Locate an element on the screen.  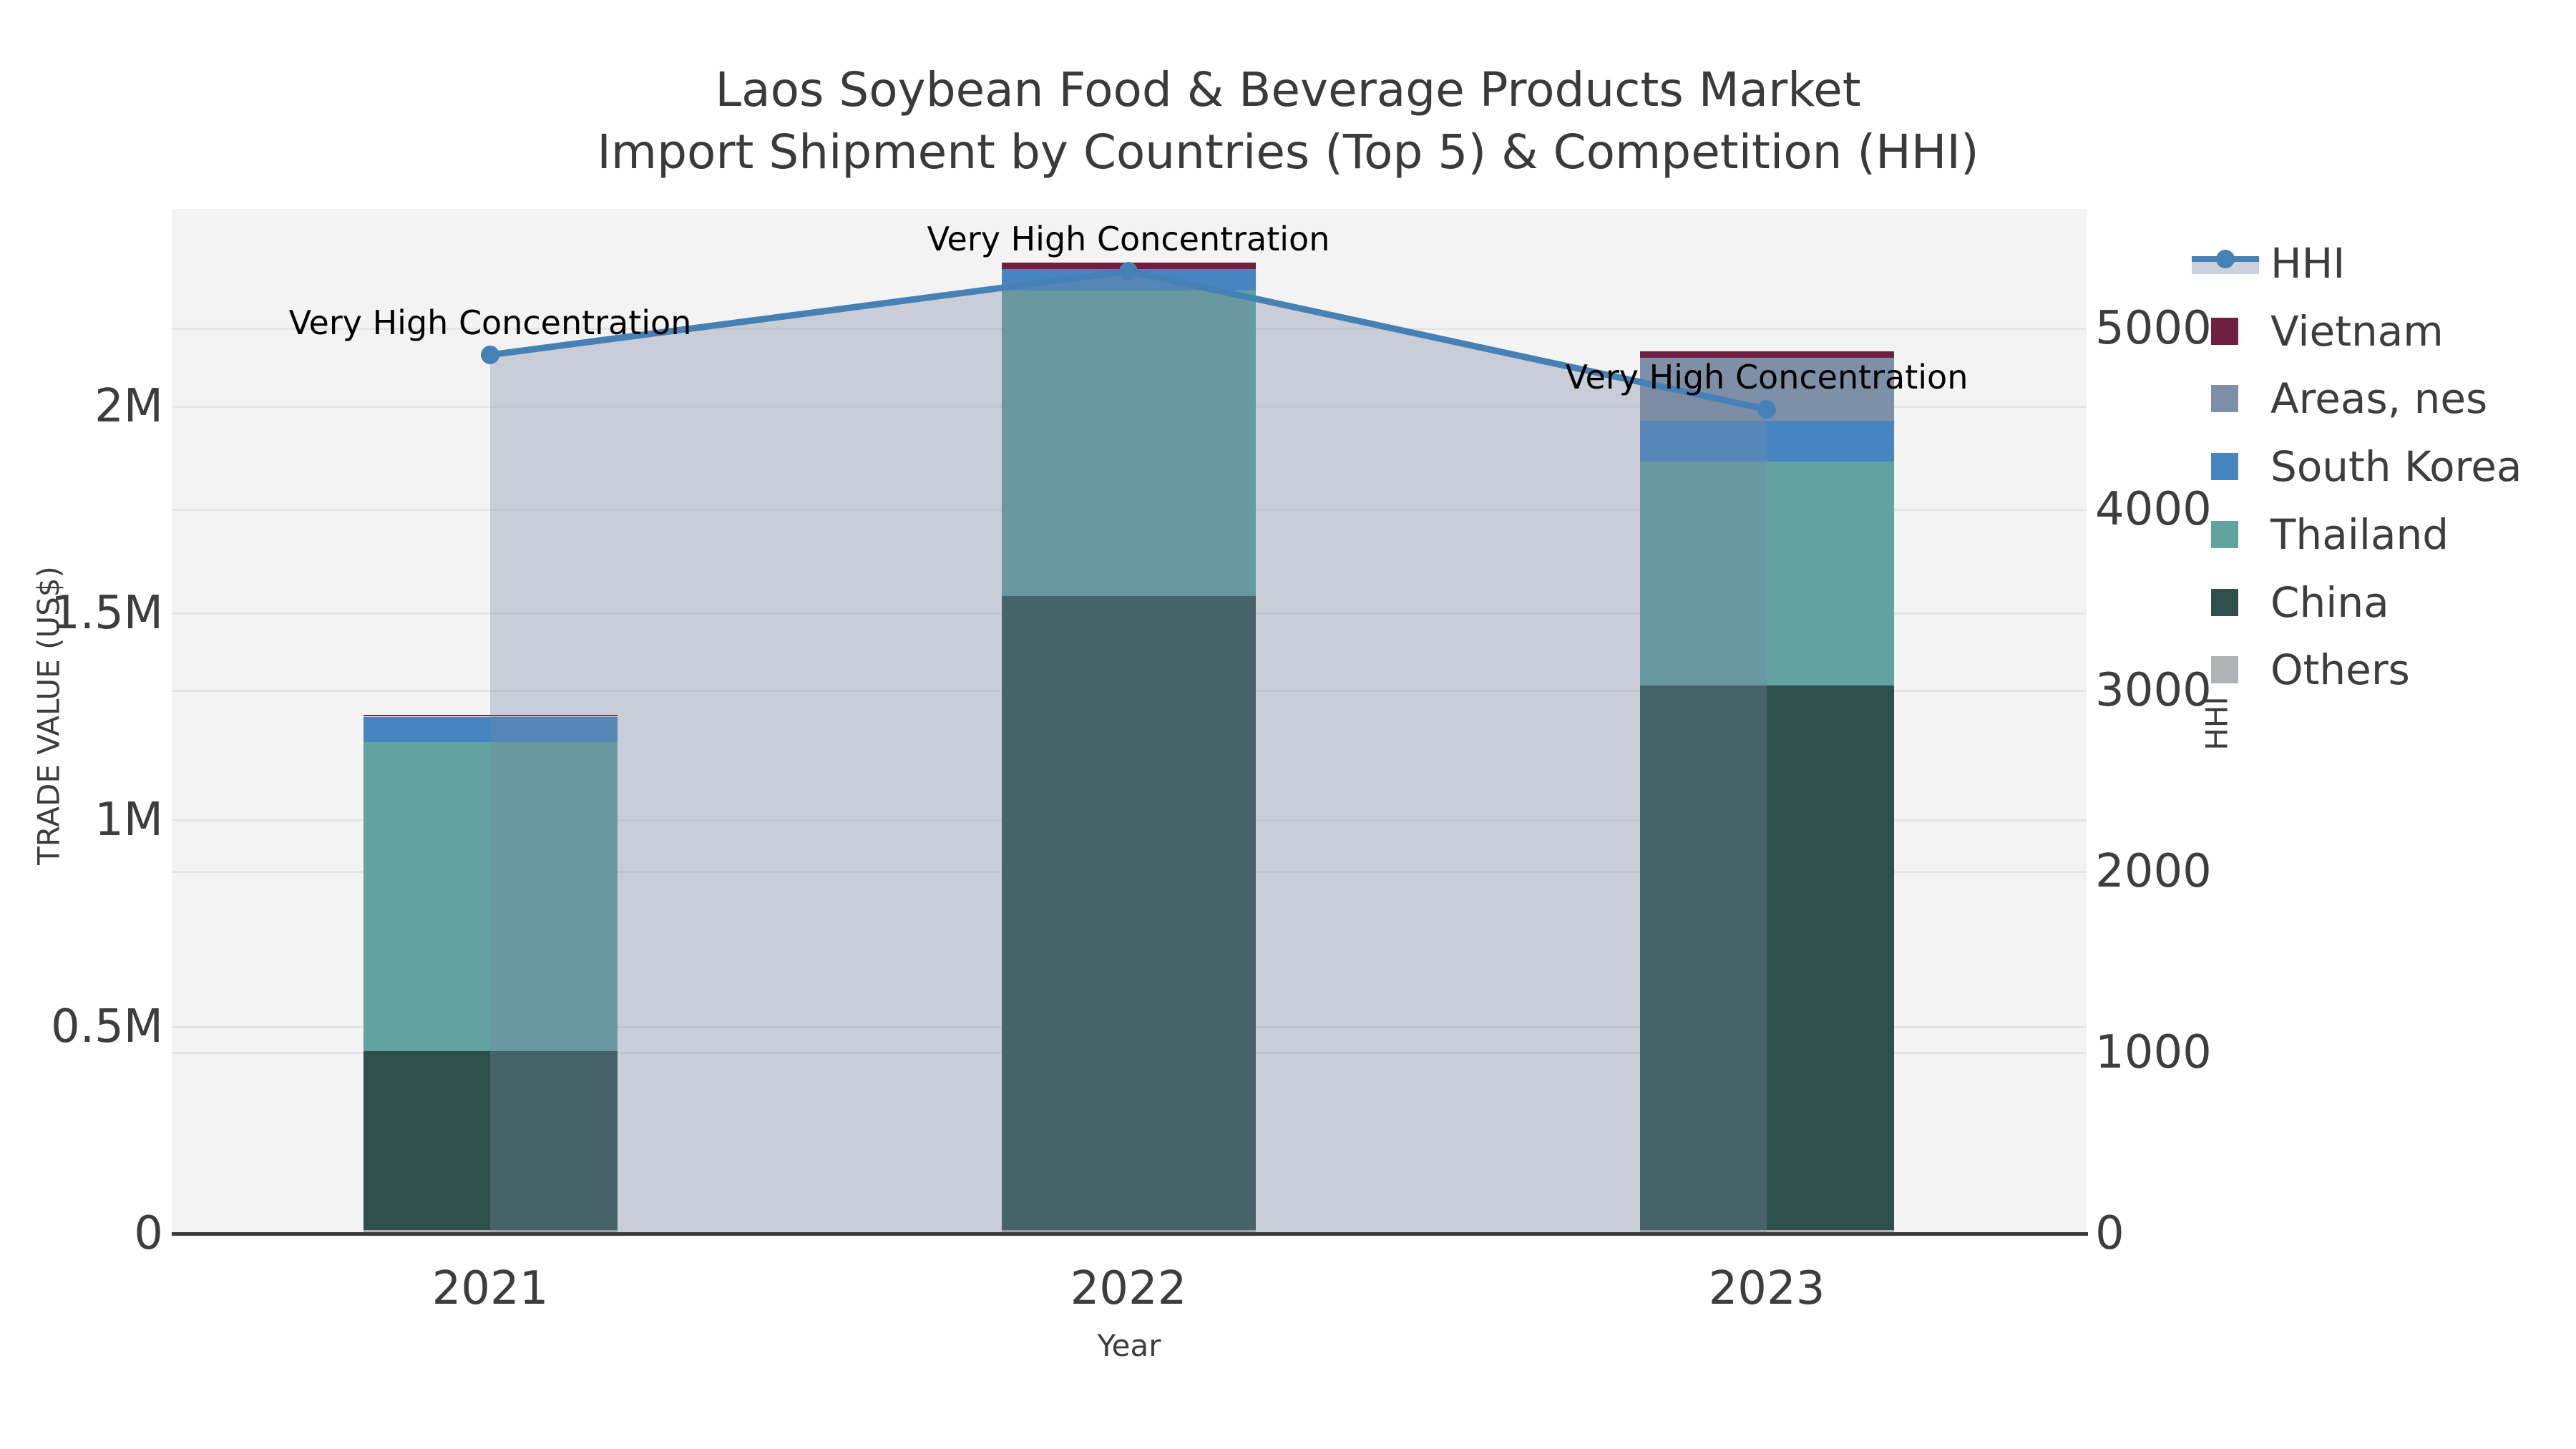
legend-hhi-marker-icon is located at coordinates (2225, 259).